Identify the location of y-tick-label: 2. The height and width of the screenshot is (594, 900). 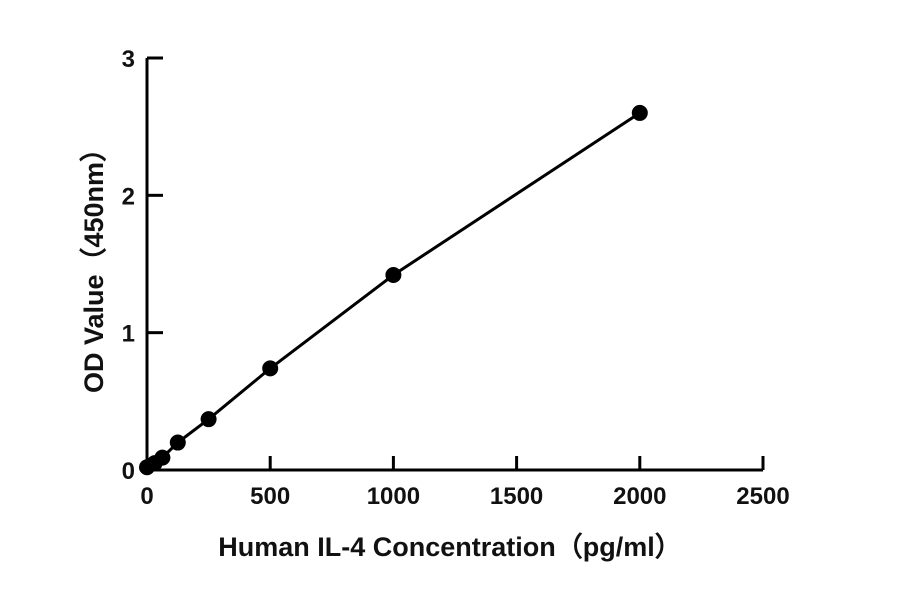
(128, 196).